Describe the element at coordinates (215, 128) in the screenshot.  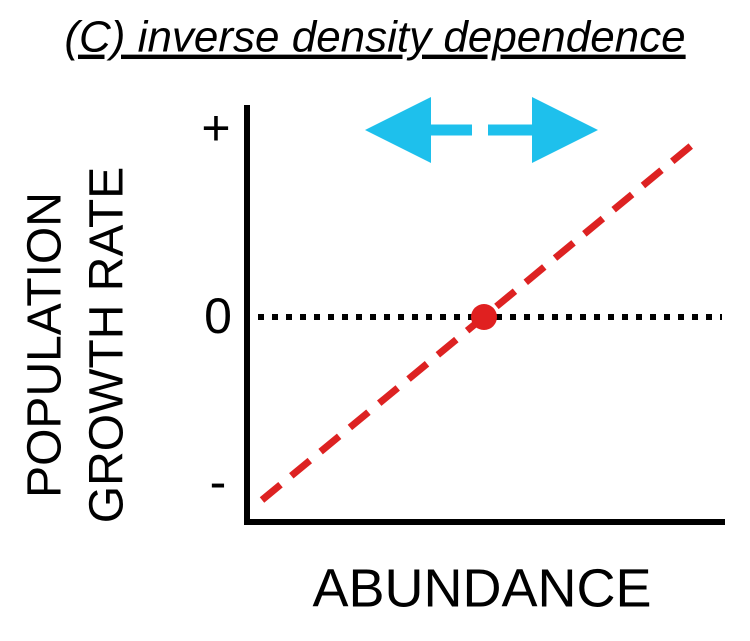
I see `y-tick-label: +` at that location.